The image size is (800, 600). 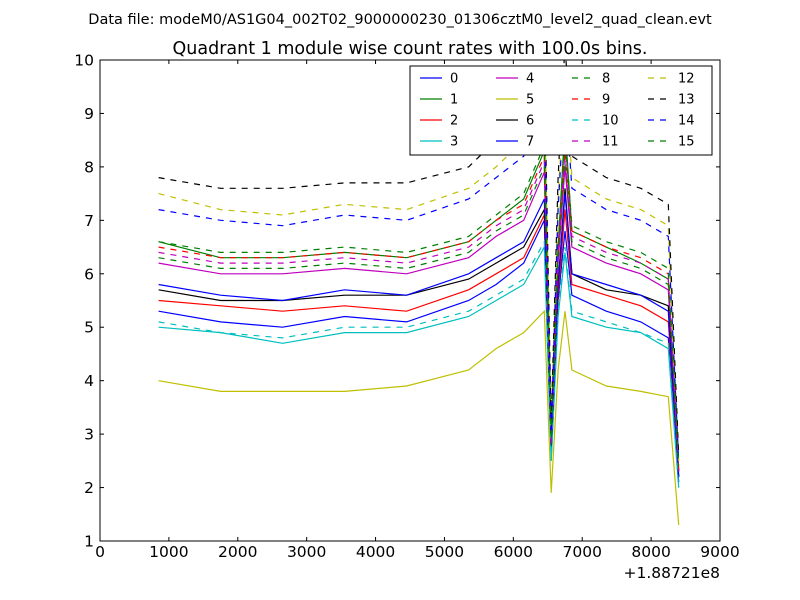 What do you see at coordinates (89, 381) in the screenshot?
I see `y-tick-label: 4` at bounding box center [89, 381].